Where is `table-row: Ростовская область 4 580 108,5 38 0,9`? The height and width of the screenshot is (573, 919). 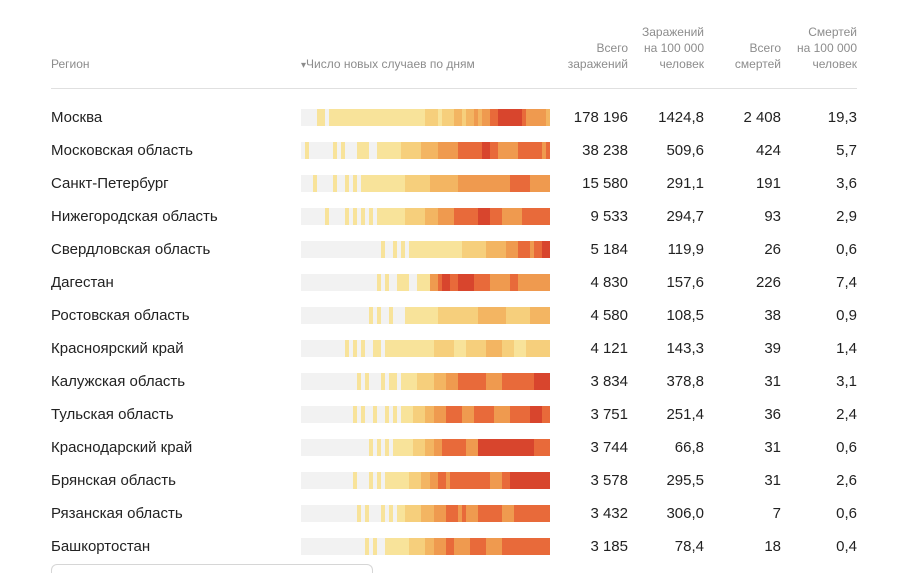
table-row: Ростовская область 4 580 108,5 38 0,9 is located at coordinates (459, 315).